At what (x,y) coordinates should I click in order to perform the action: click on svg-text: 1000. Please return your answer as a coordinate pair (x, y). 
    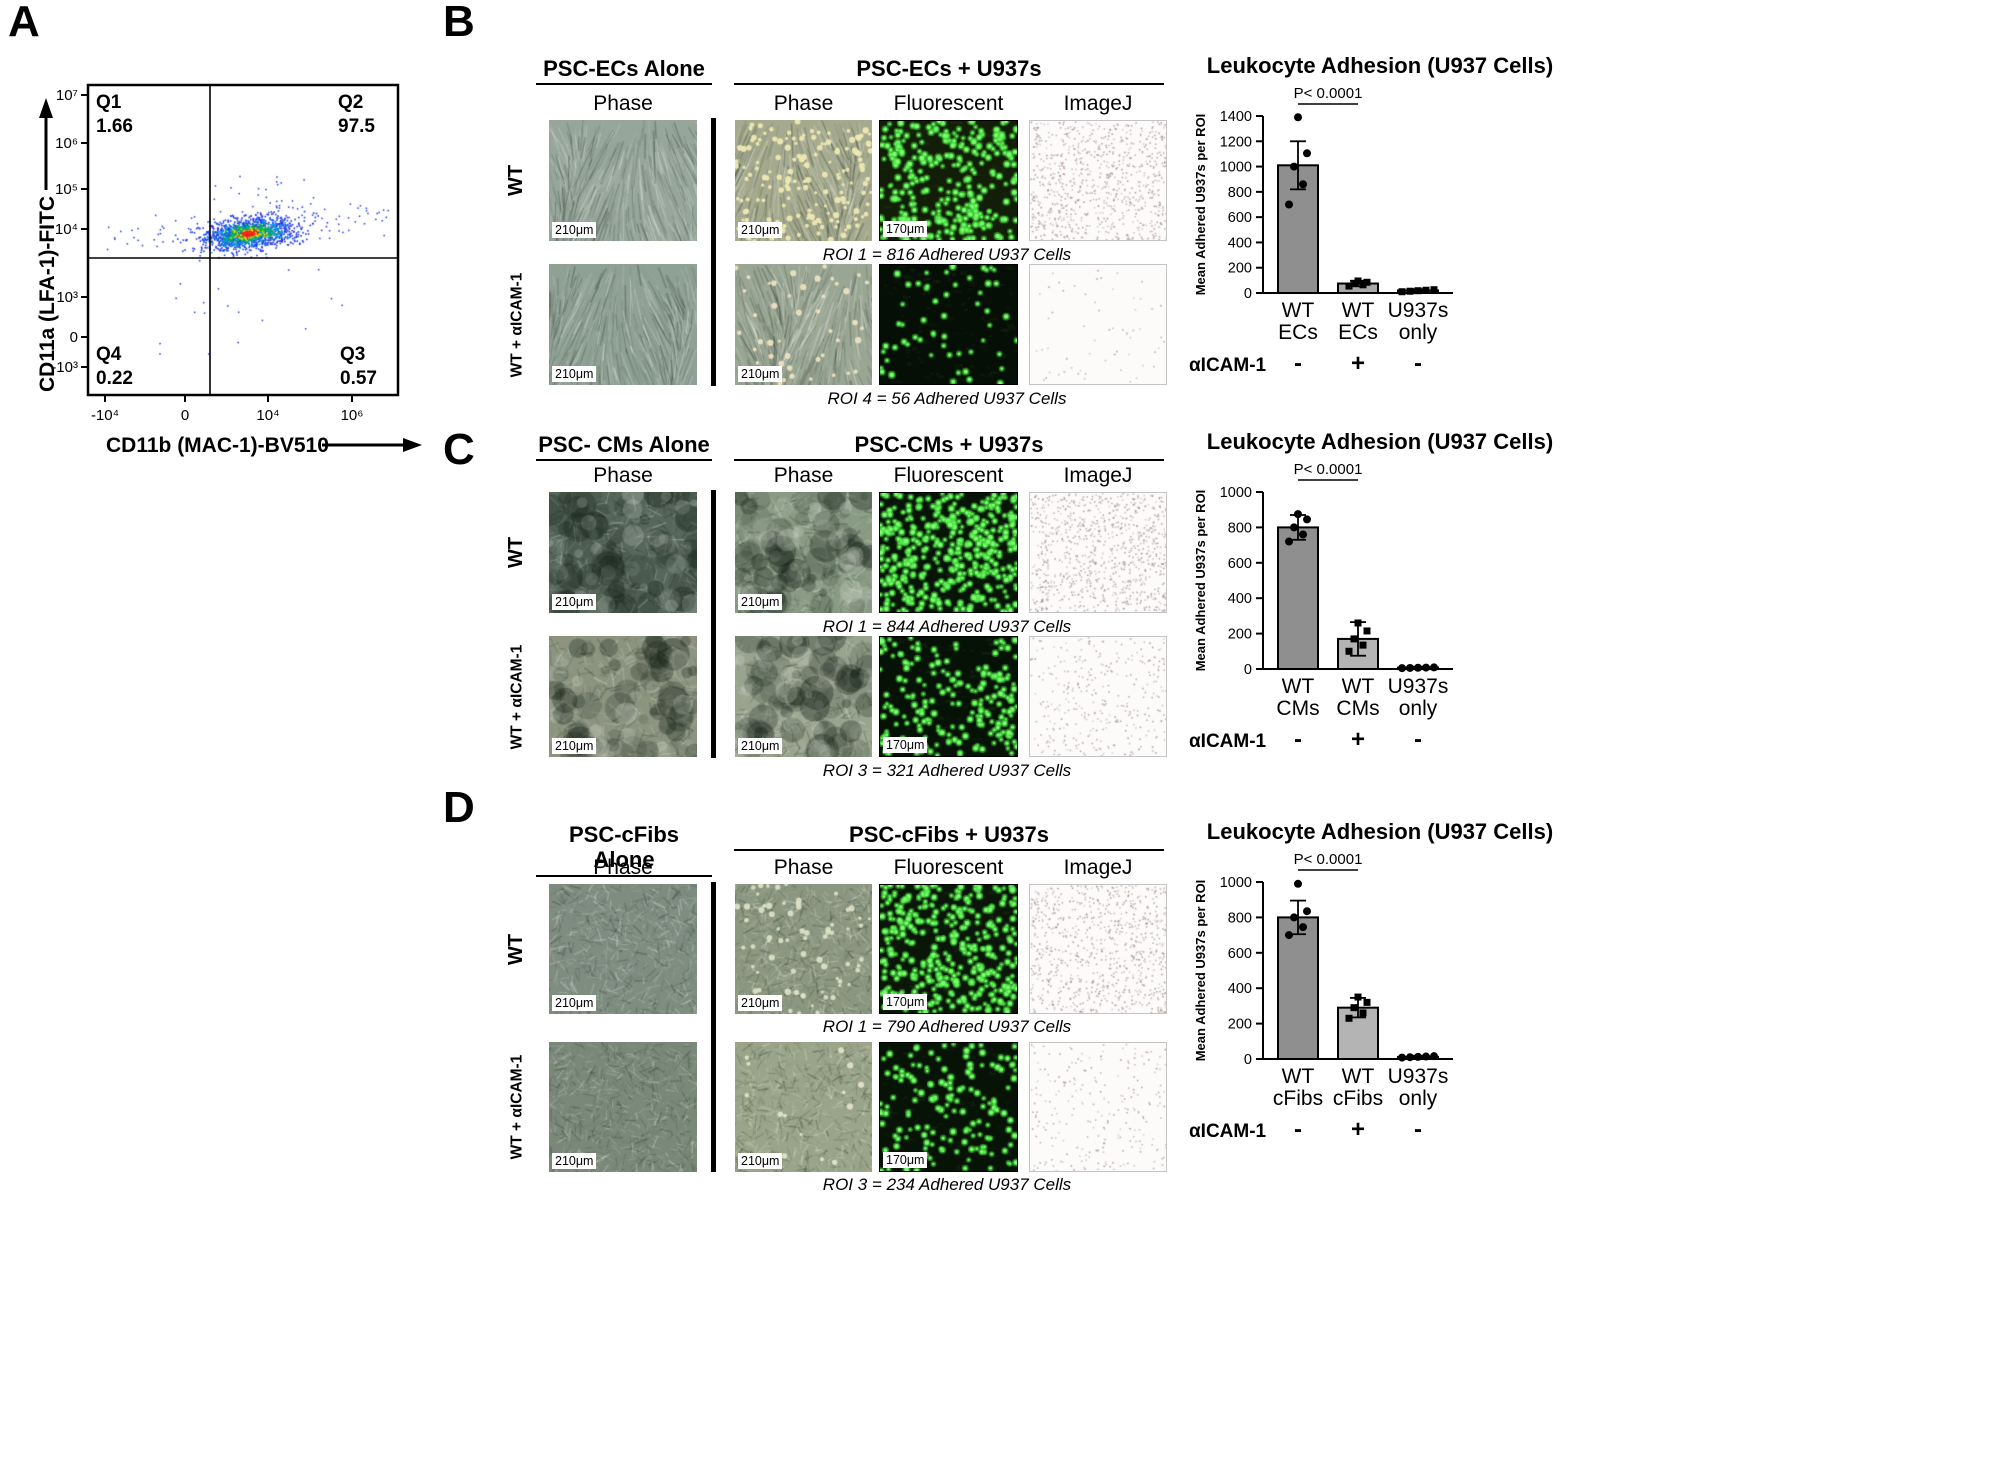
    Looking at the image, I should click on (1236, 493).